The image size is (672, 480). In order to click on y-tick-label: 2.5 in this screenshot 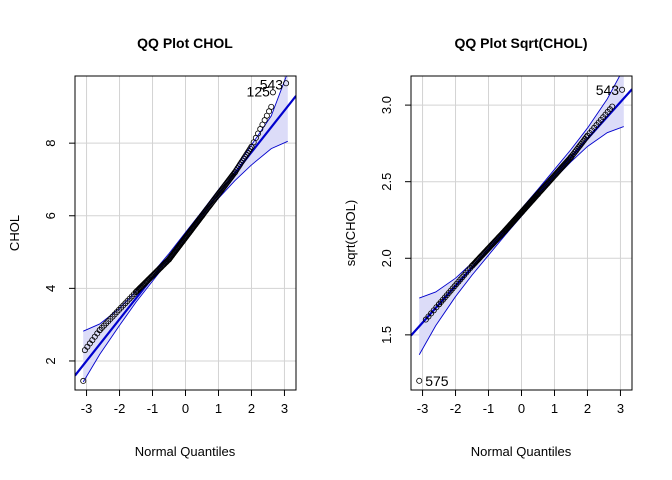, I will do `click(386, 182)`.